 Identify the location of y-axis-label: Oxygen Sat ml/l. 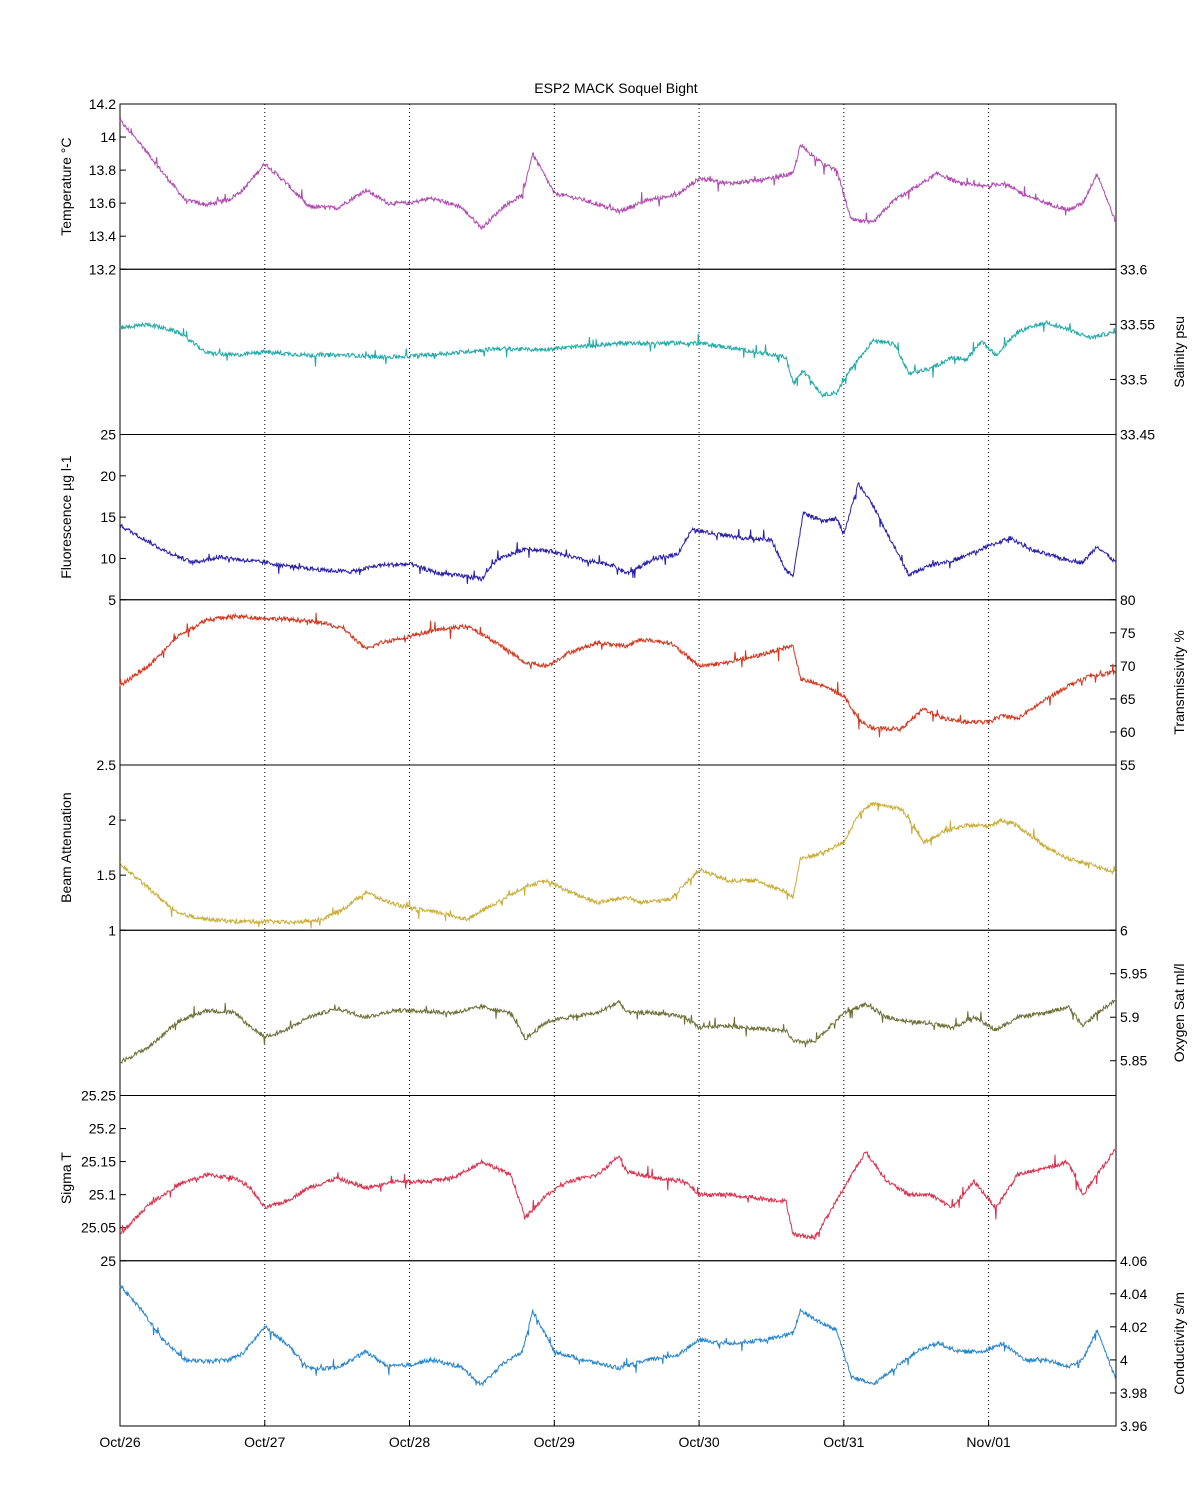
(1179, 1012).